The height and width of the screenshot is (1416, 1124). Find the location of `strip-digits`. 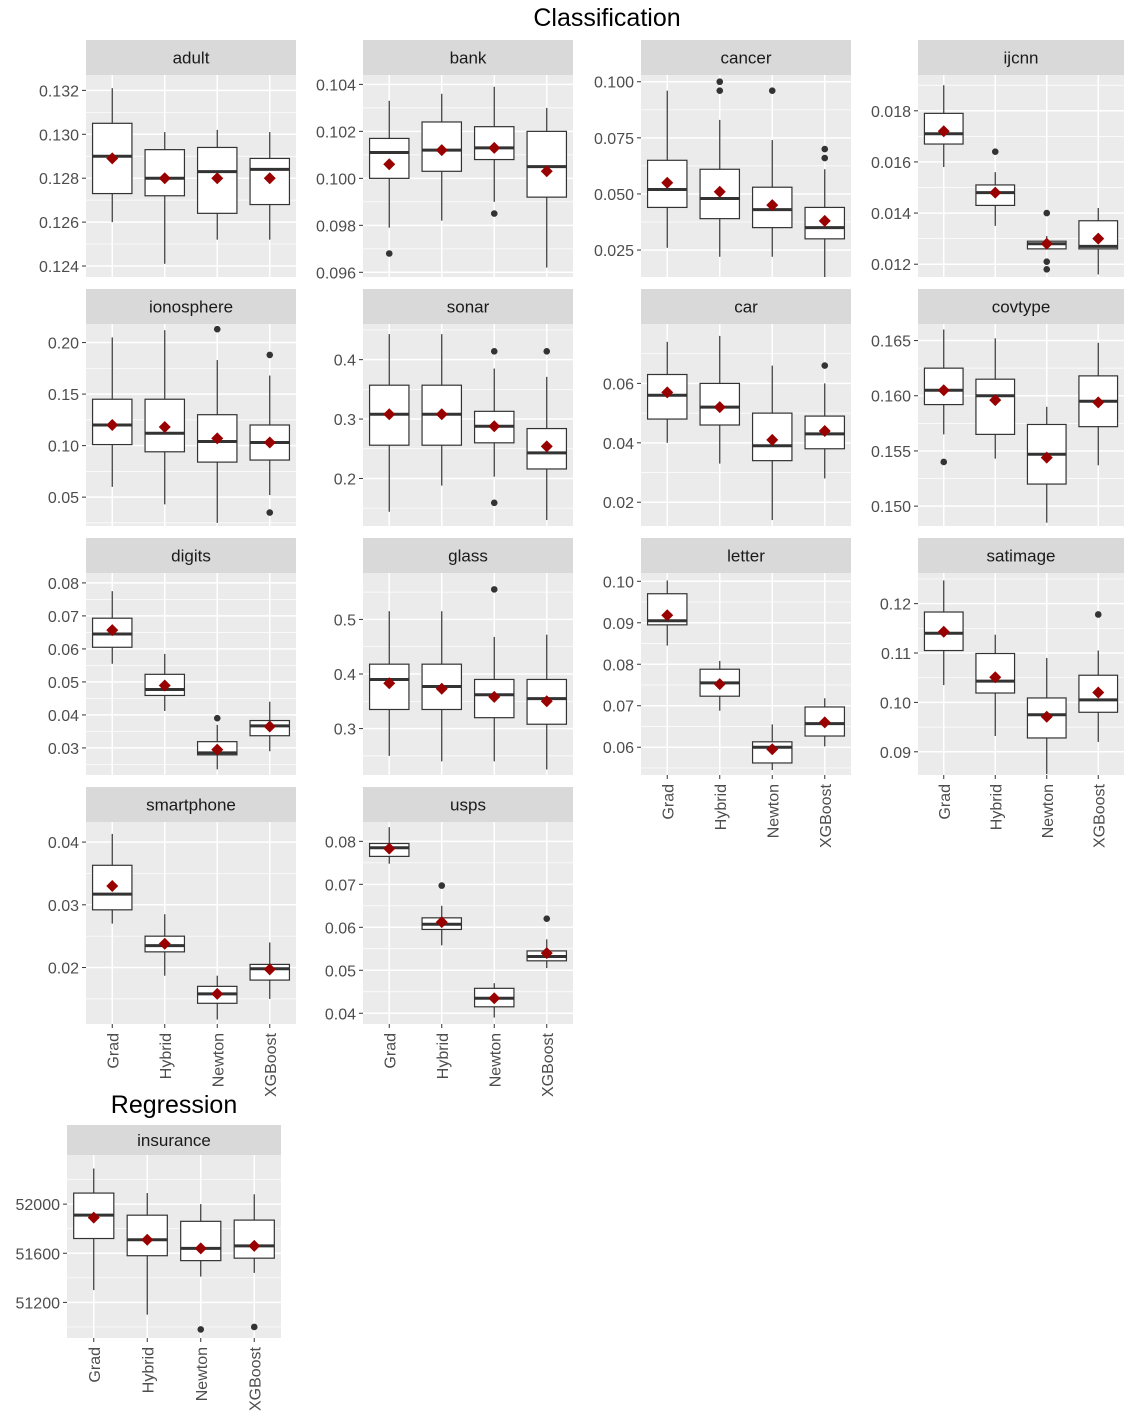

strip-digits is located at coordinates (191, 555).